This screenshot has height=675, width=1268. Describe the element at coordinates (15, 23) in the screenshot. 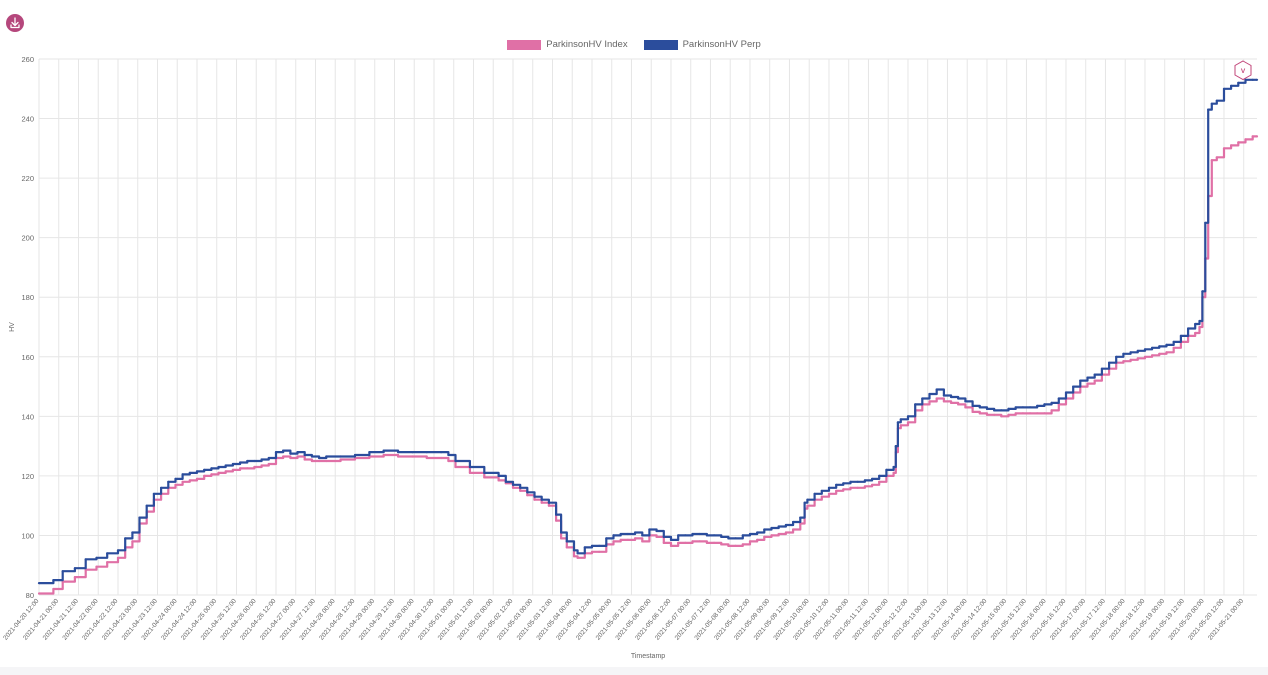

I see `download-button` at that location.